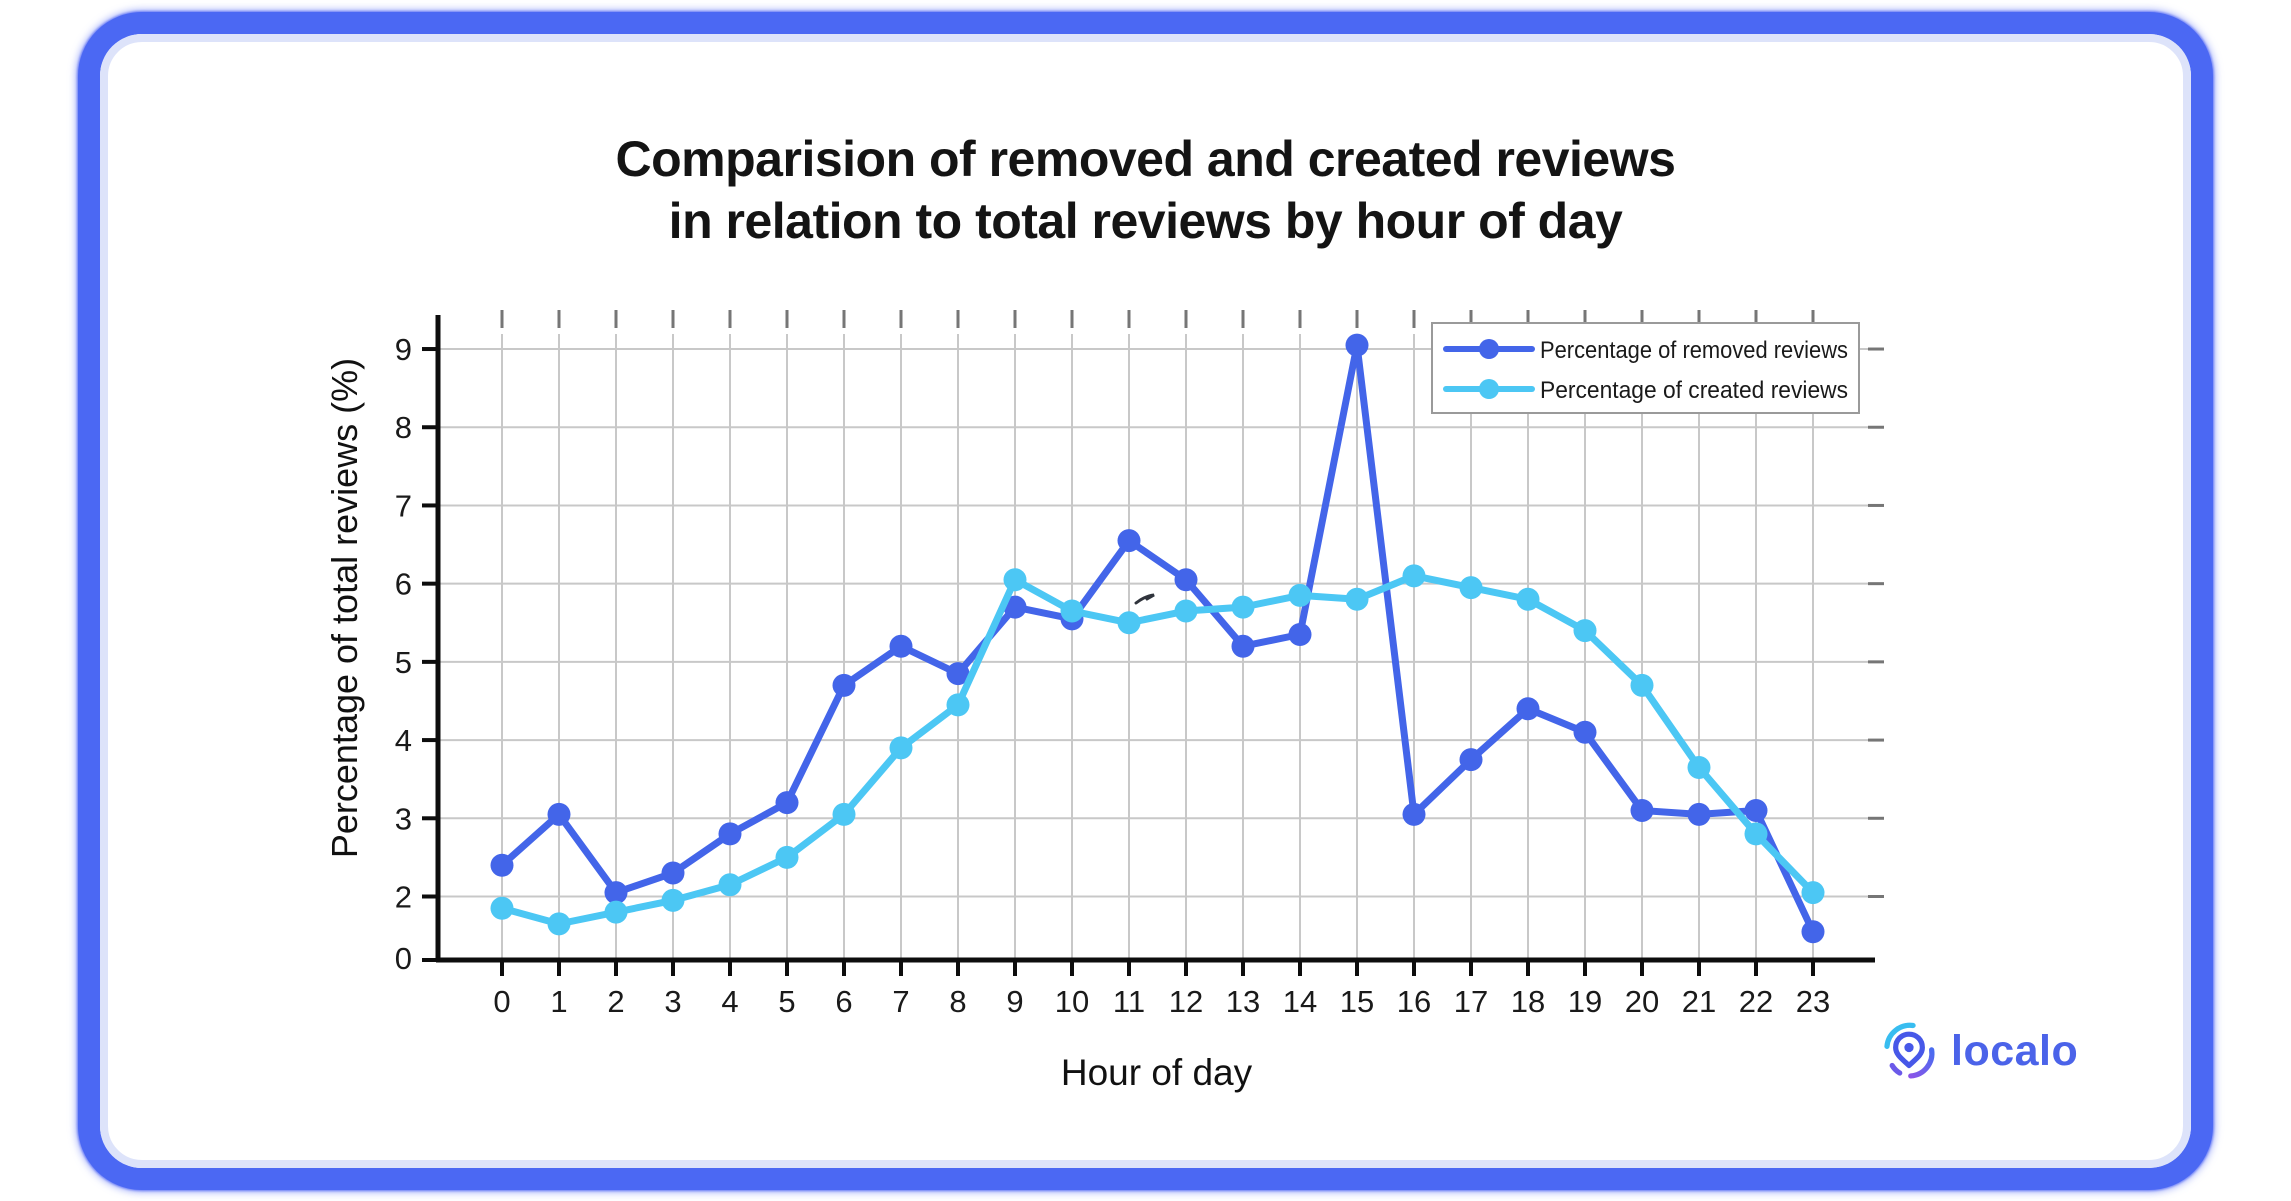  What do you see at coordinates (403, 897) in the screenshot?
I see `y-tick-label-2: 2` at bounding box center [403, 897].